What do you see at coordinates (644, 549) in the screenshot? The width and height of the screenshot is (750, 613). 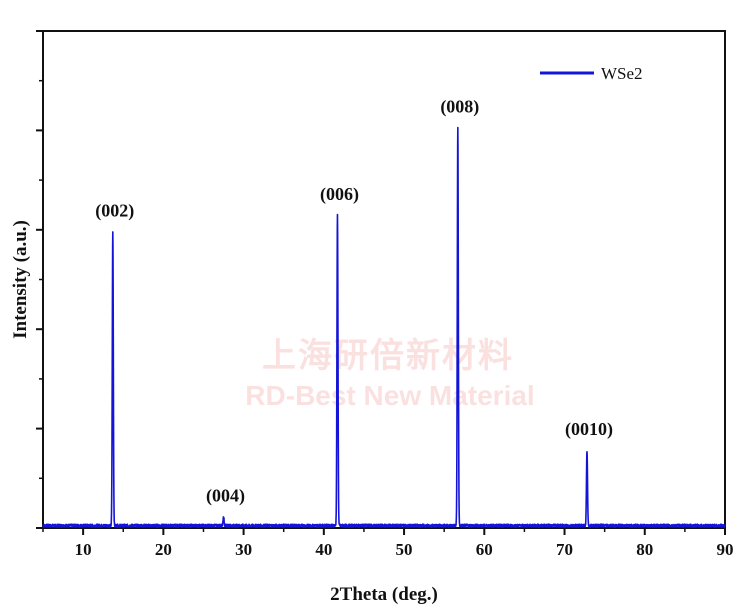 I see `x-tick-label: 80` at bounding box center [644, 549].